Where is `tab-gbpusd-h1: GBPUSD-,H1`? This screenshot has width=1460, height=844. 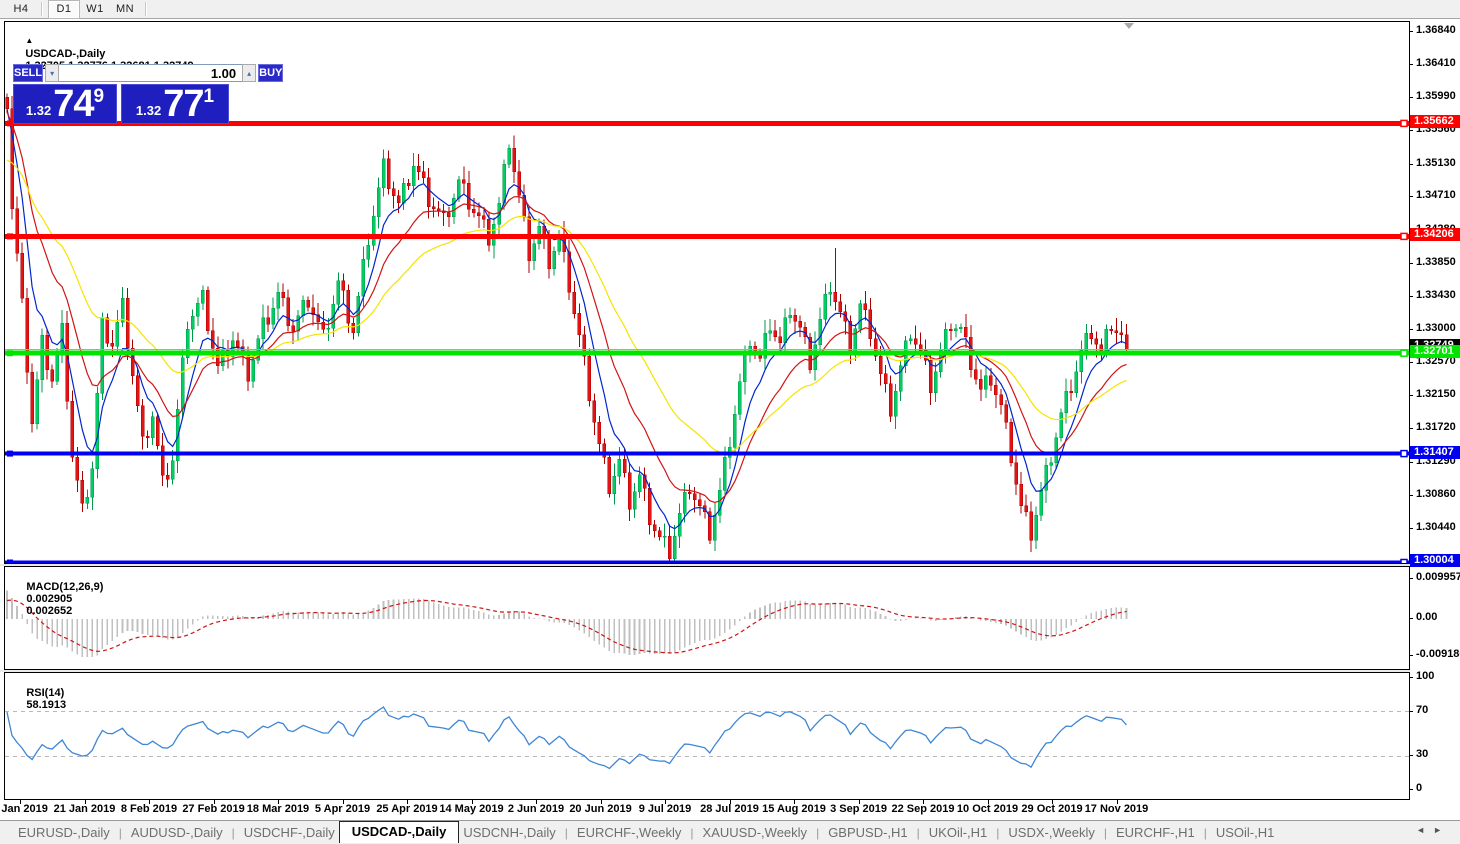 tab-gbpusd-h1: GBPUSD-,H1 is located at coordinates (868, 832).